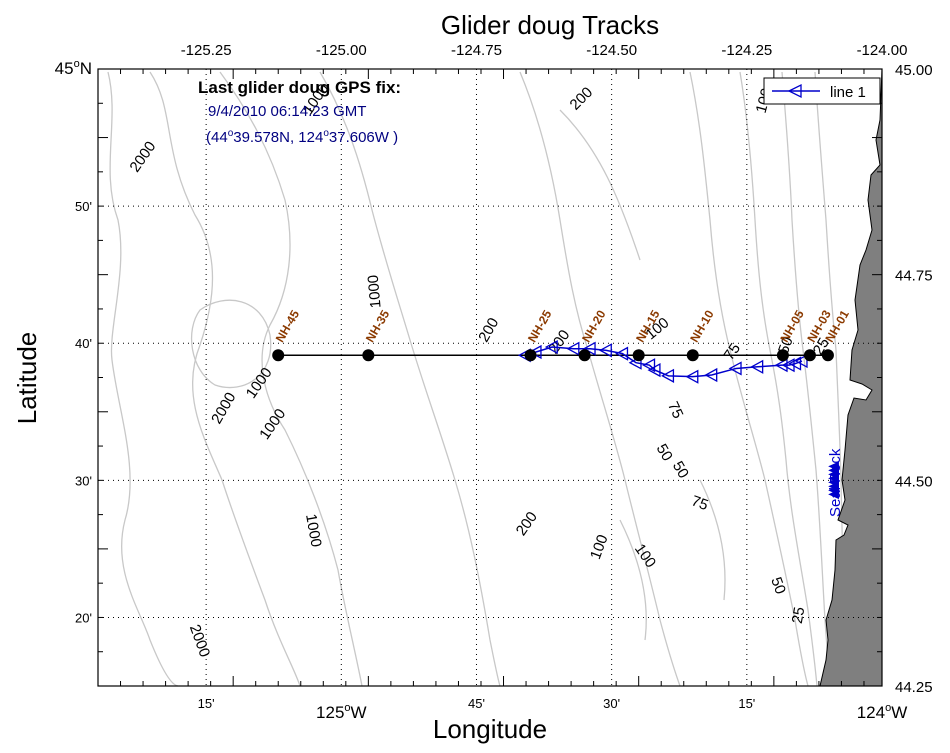 This screenshot has height=753, width=950. Describe the element at coordinates (341, 50) in the screenshot. I see `top-tick-label: -125.00` at that location.